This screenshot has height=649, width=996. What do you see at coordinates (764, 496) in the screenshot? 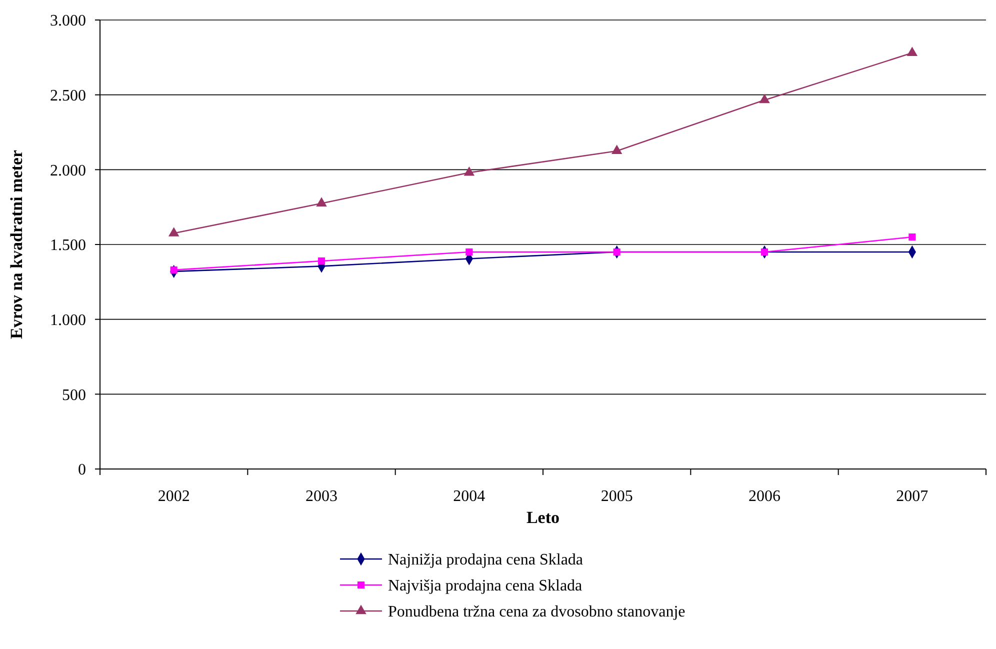
I see `x-tick-label: 2006` at bounding box center [764, 496].